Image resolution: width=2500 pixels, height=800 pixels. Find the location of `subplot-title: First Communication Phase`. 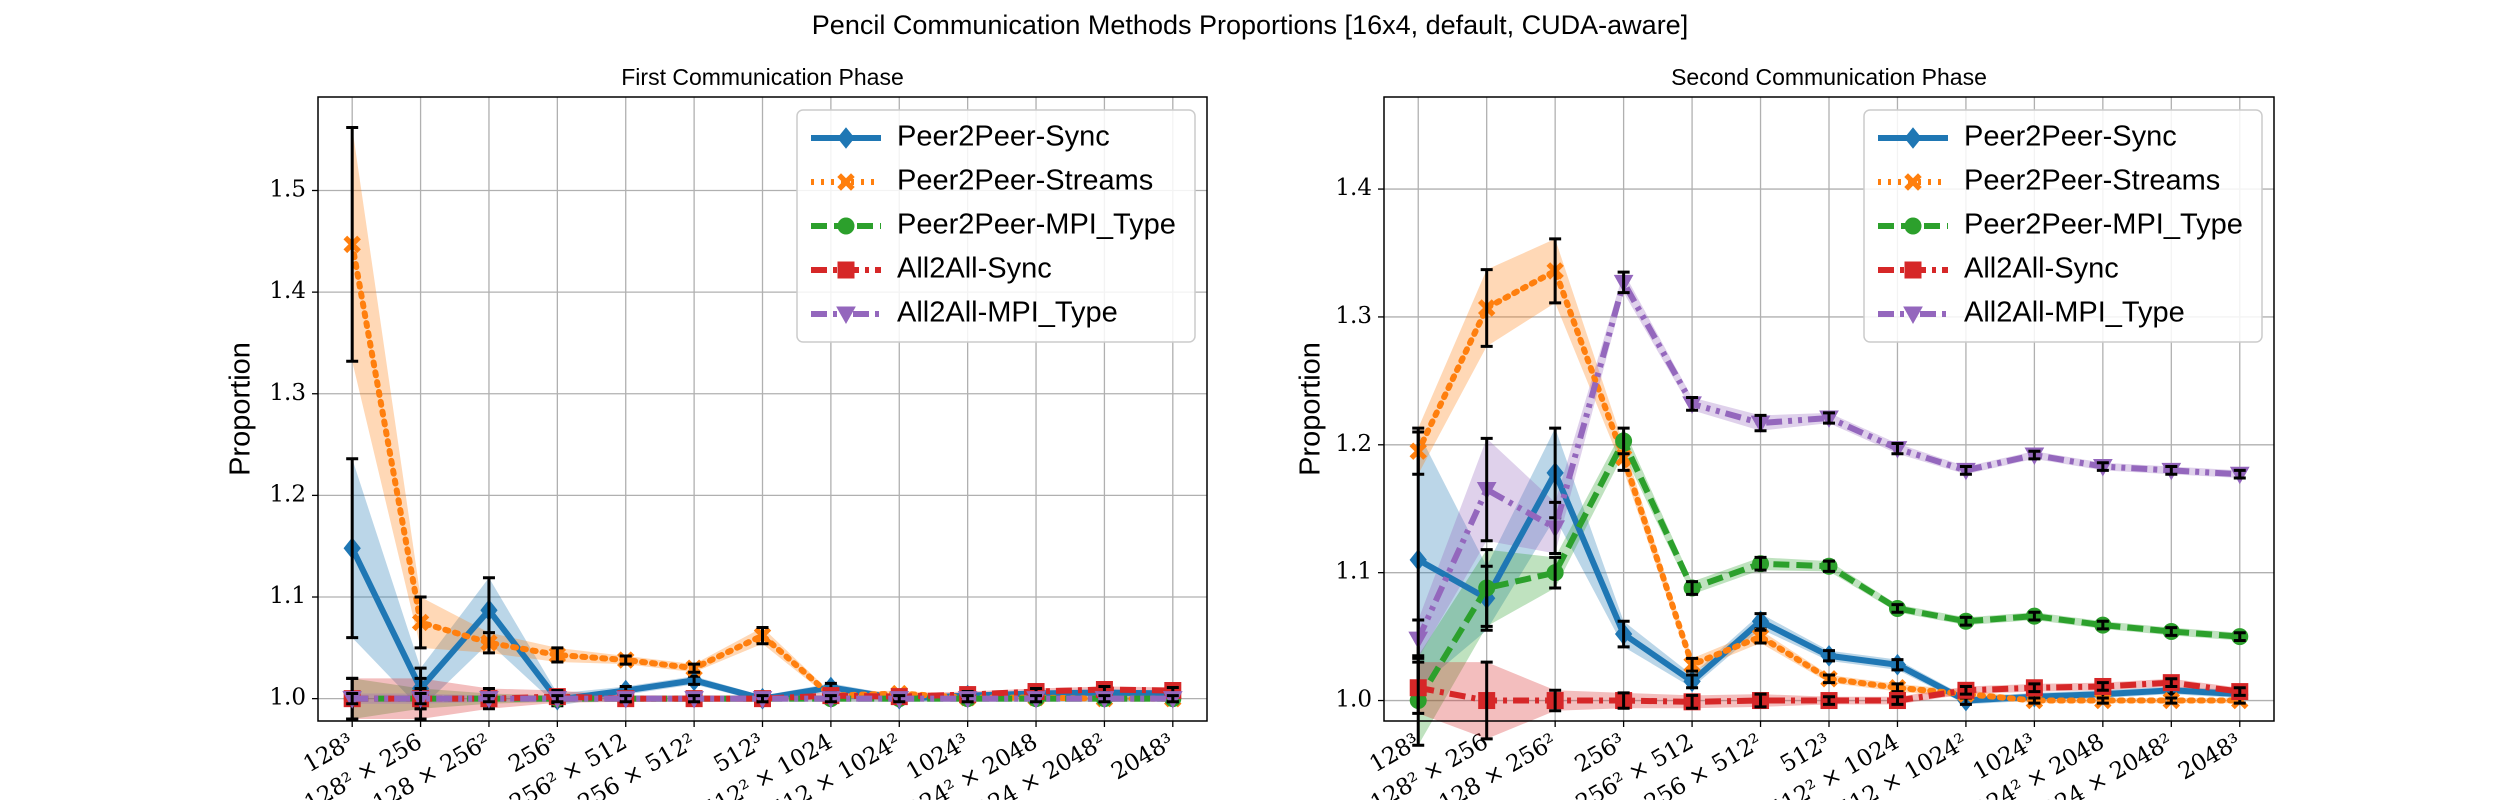

subplot-title: First Communication Phase is located at coordinates (762, 77).